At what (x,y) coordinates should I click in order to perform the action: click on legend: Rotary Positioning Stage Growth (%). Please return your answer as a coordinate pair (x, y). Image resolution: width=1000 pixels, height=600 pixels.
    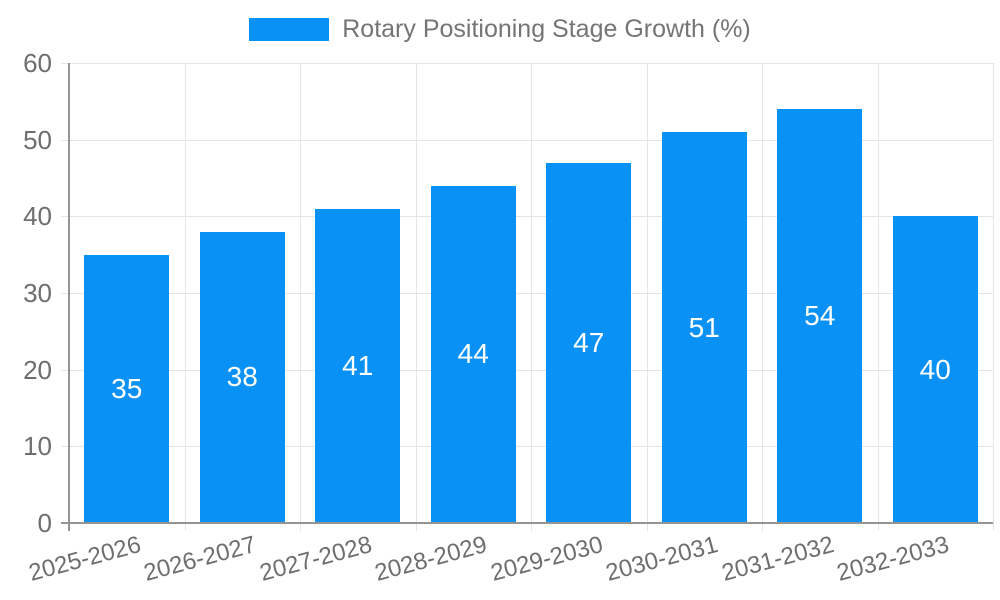
    Looking at the image, I should click on (500, 29).